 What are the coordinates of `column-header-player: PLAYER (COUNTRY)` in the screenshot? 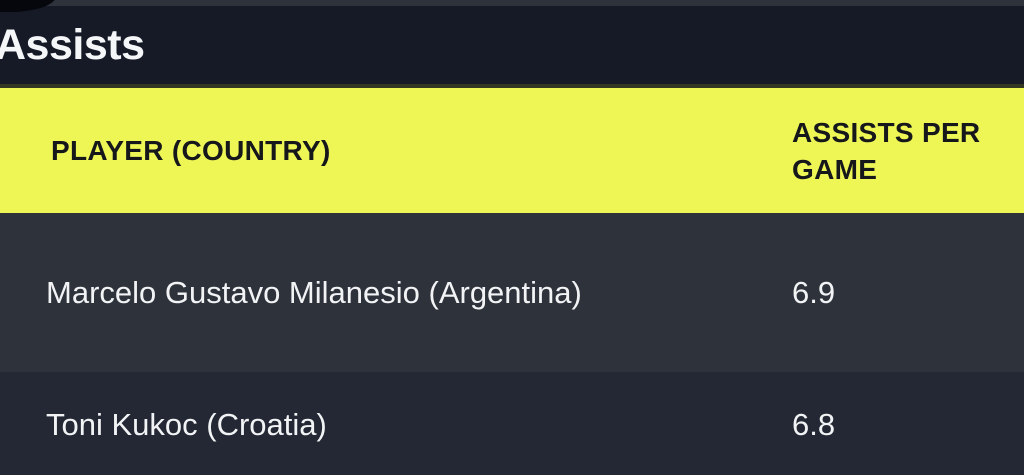 It's located at (191, 150).